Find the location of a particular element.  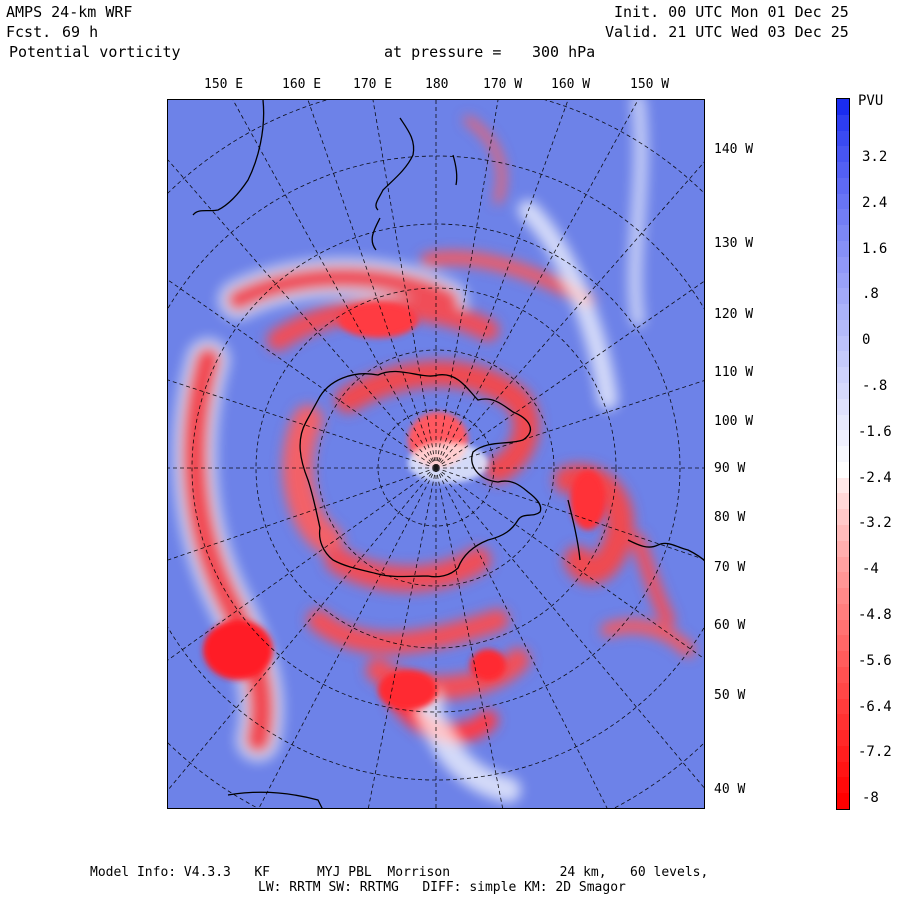

colorbar-label: .8 is located at coordinates (870, 294).